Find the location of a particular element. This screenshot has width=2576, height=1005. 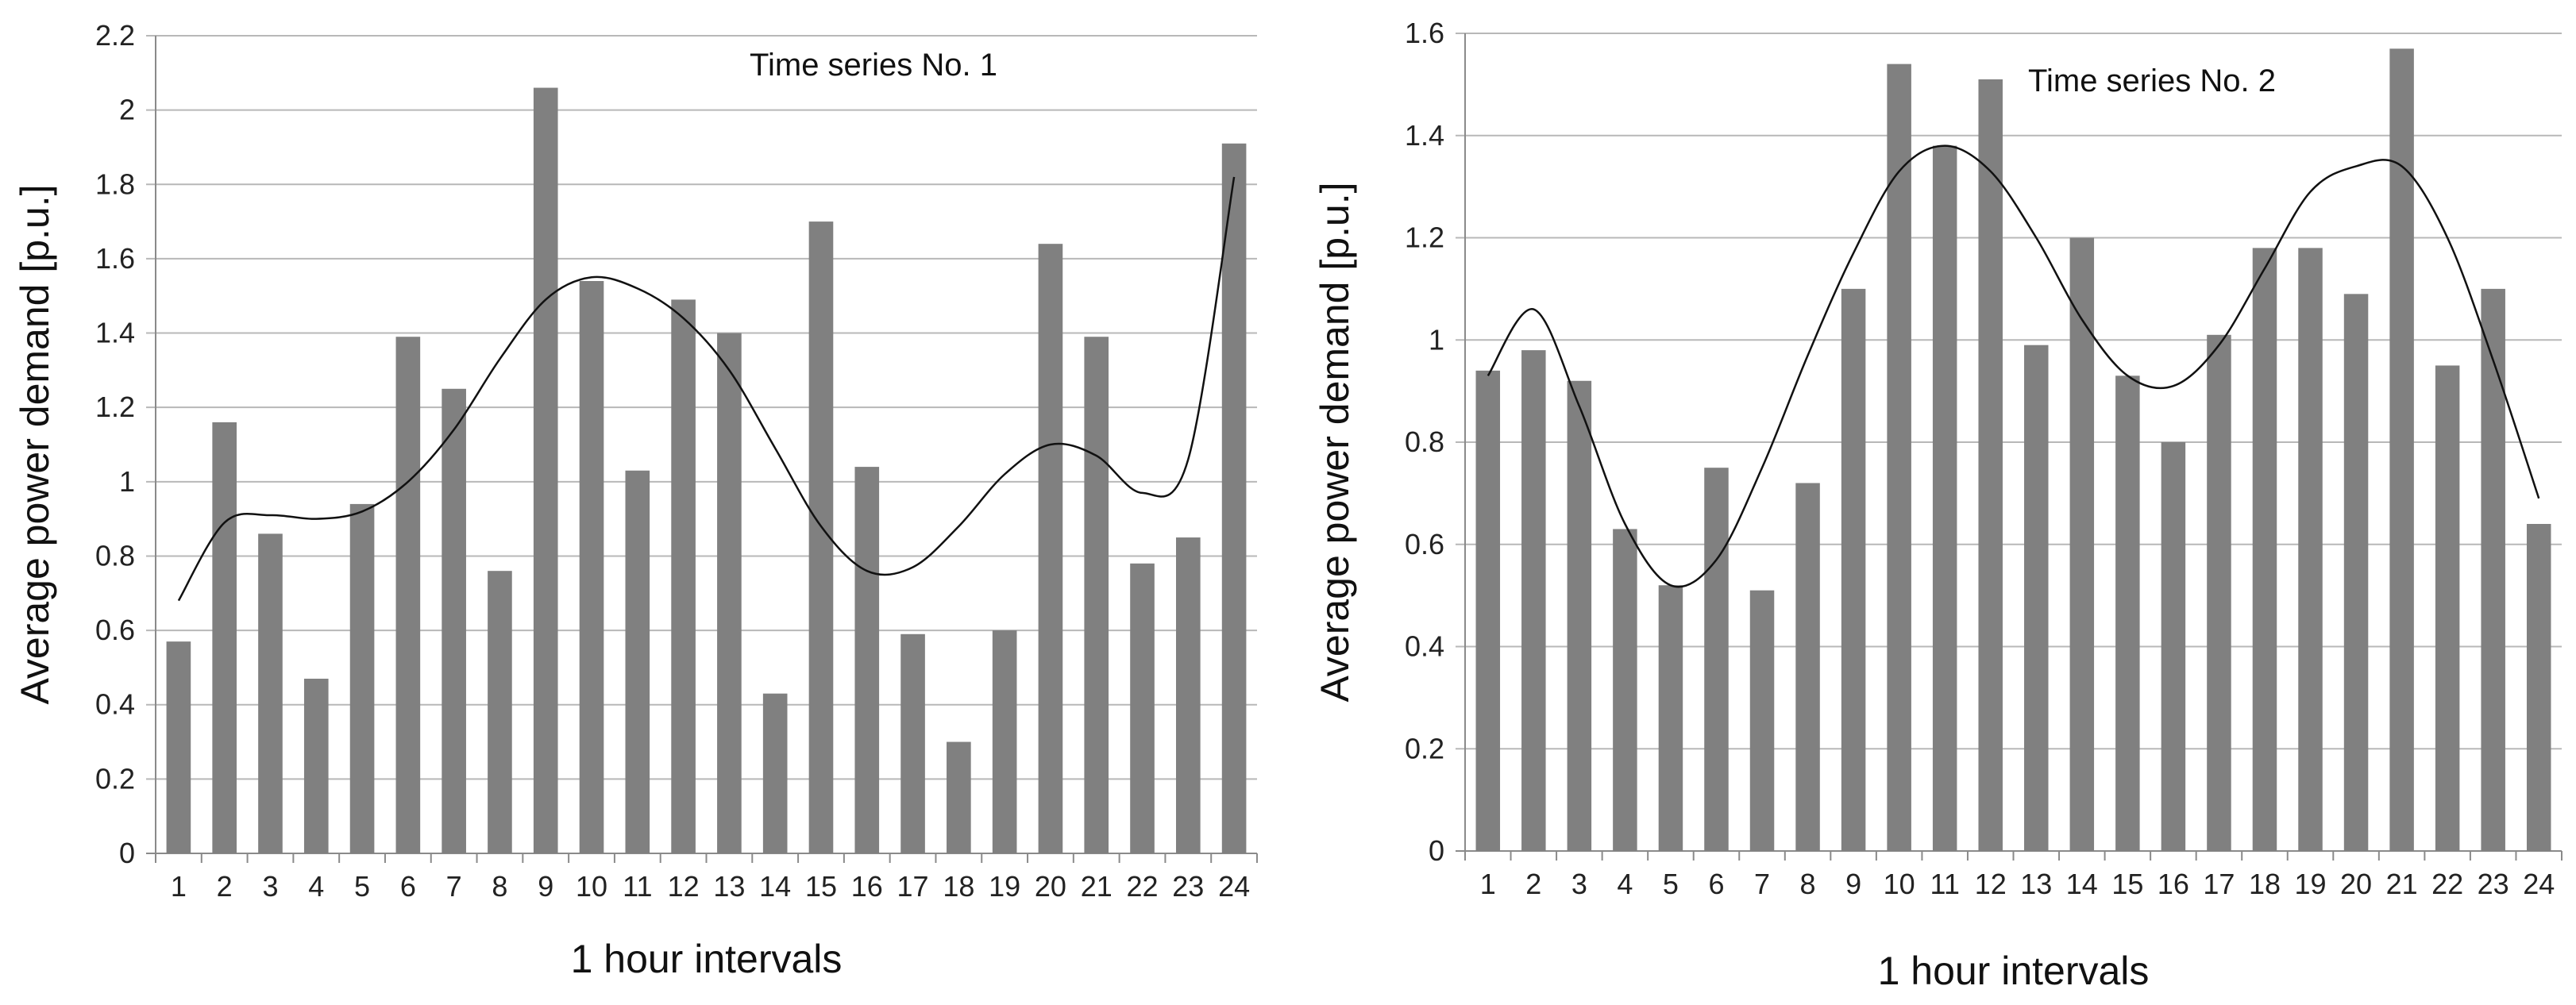

y-tick-label: 2.2 is located at coordinates (115, 35).